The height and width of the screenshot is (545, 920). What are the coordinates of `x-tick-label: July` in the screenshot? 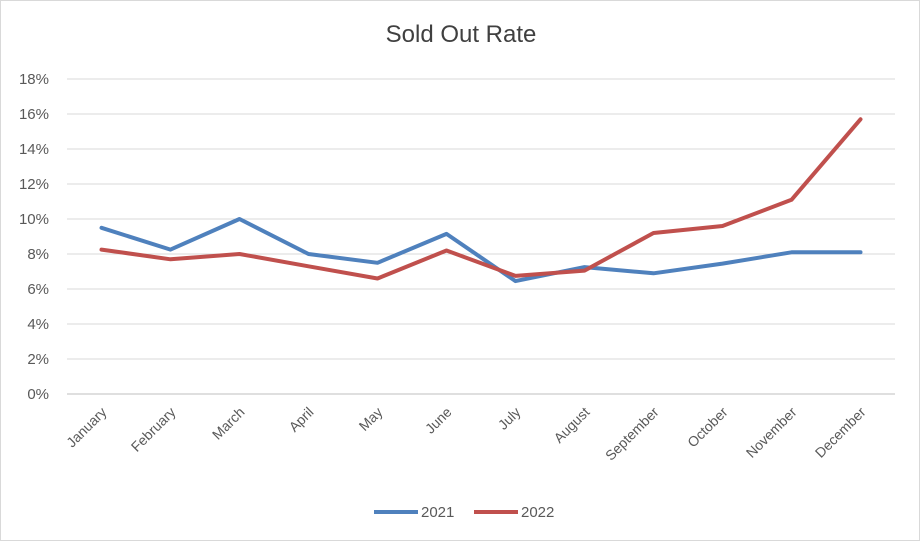 It's located at (509, 418).